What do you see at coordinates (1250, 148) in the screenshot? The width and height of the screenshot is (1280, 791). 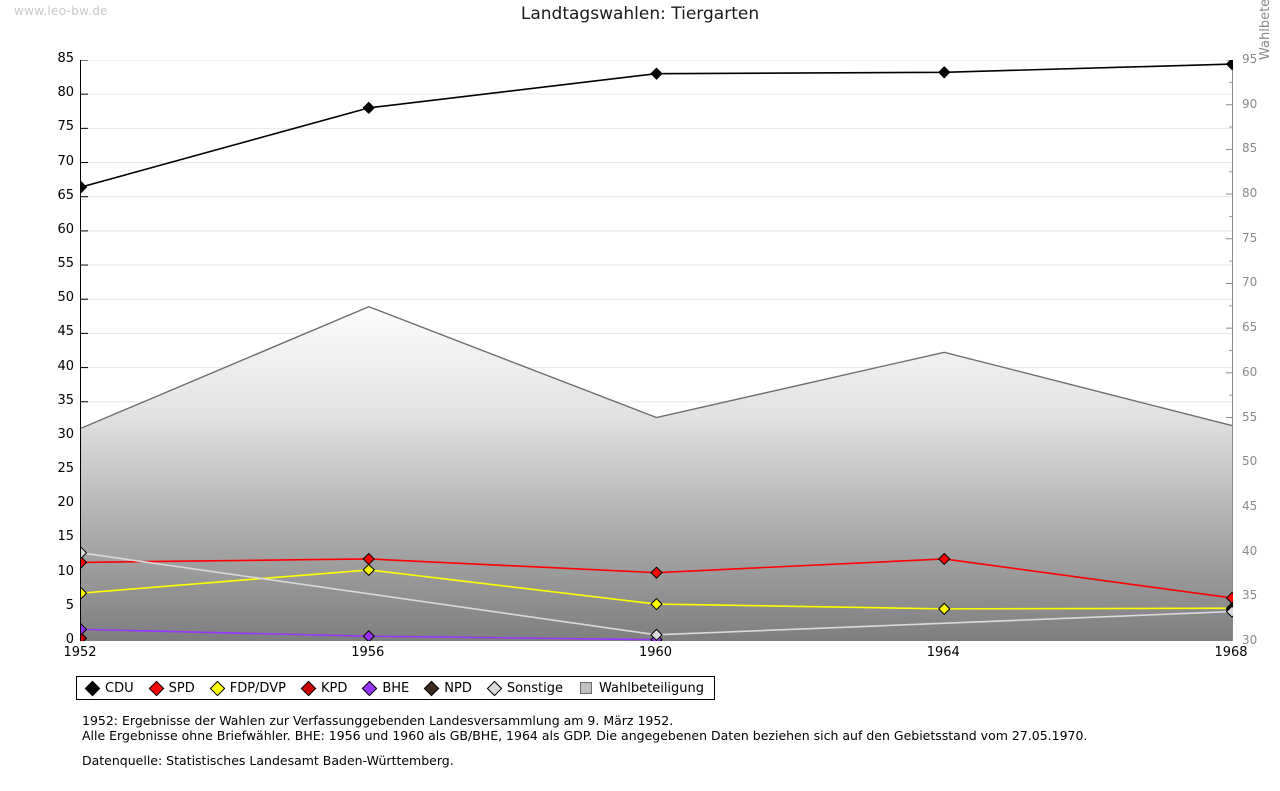 I see `y-tick-right-85: 85` at bounding box center [1250, 148].